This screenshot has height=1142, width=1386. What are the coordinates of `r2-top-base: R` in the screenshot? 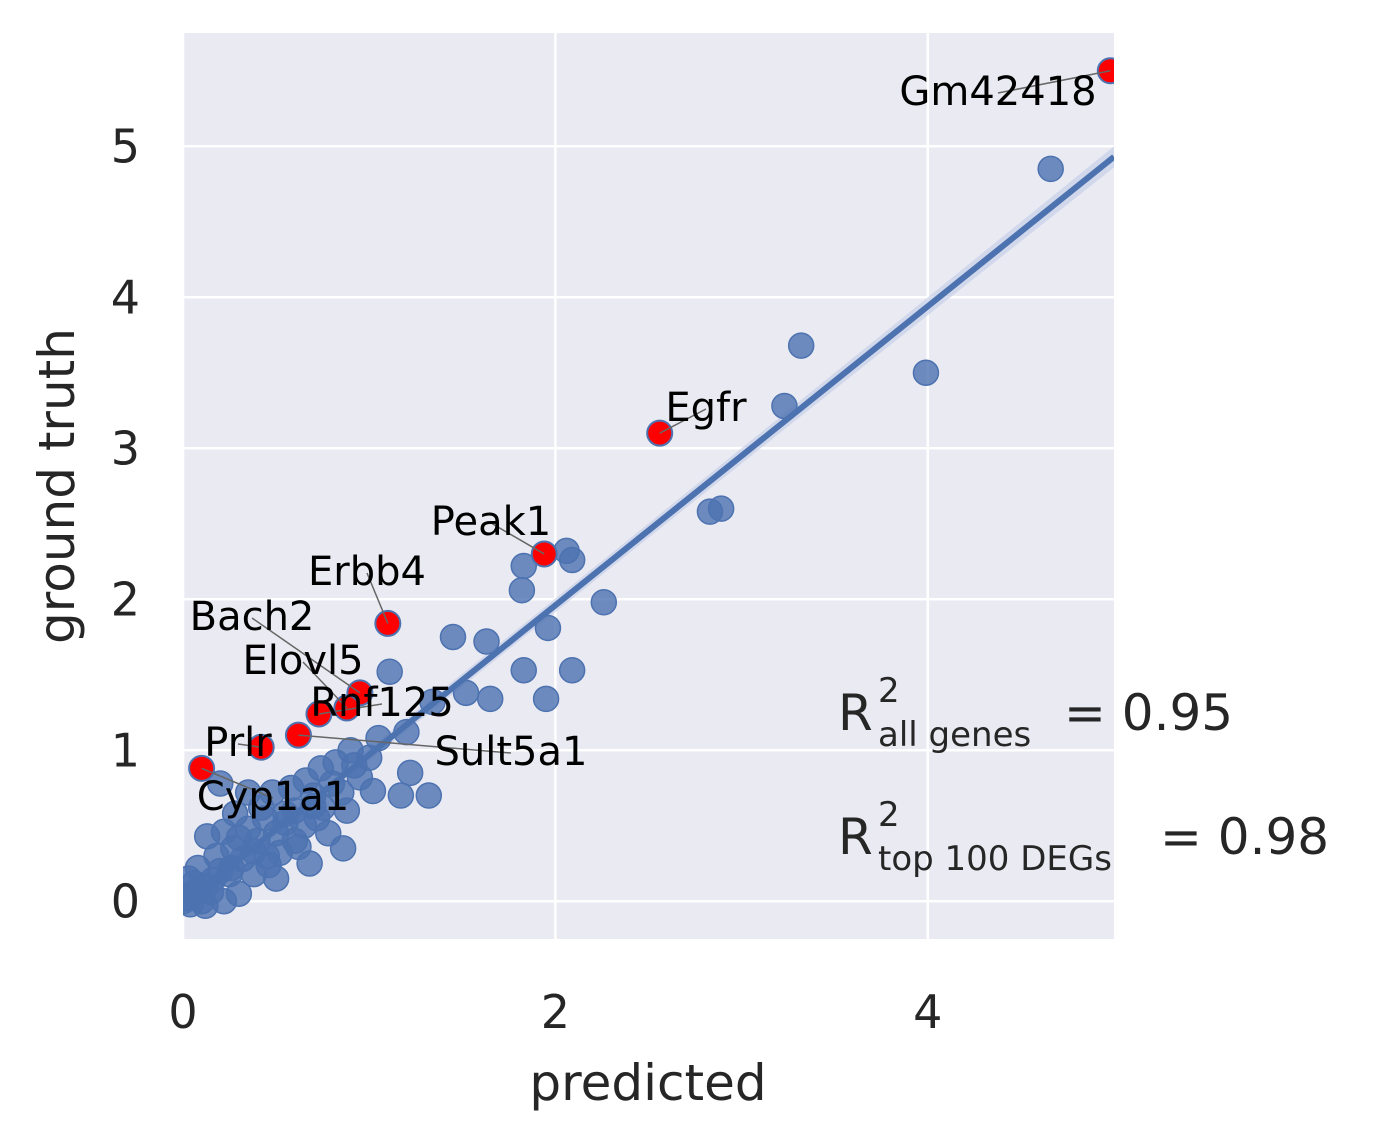 It's located at (855, 837).